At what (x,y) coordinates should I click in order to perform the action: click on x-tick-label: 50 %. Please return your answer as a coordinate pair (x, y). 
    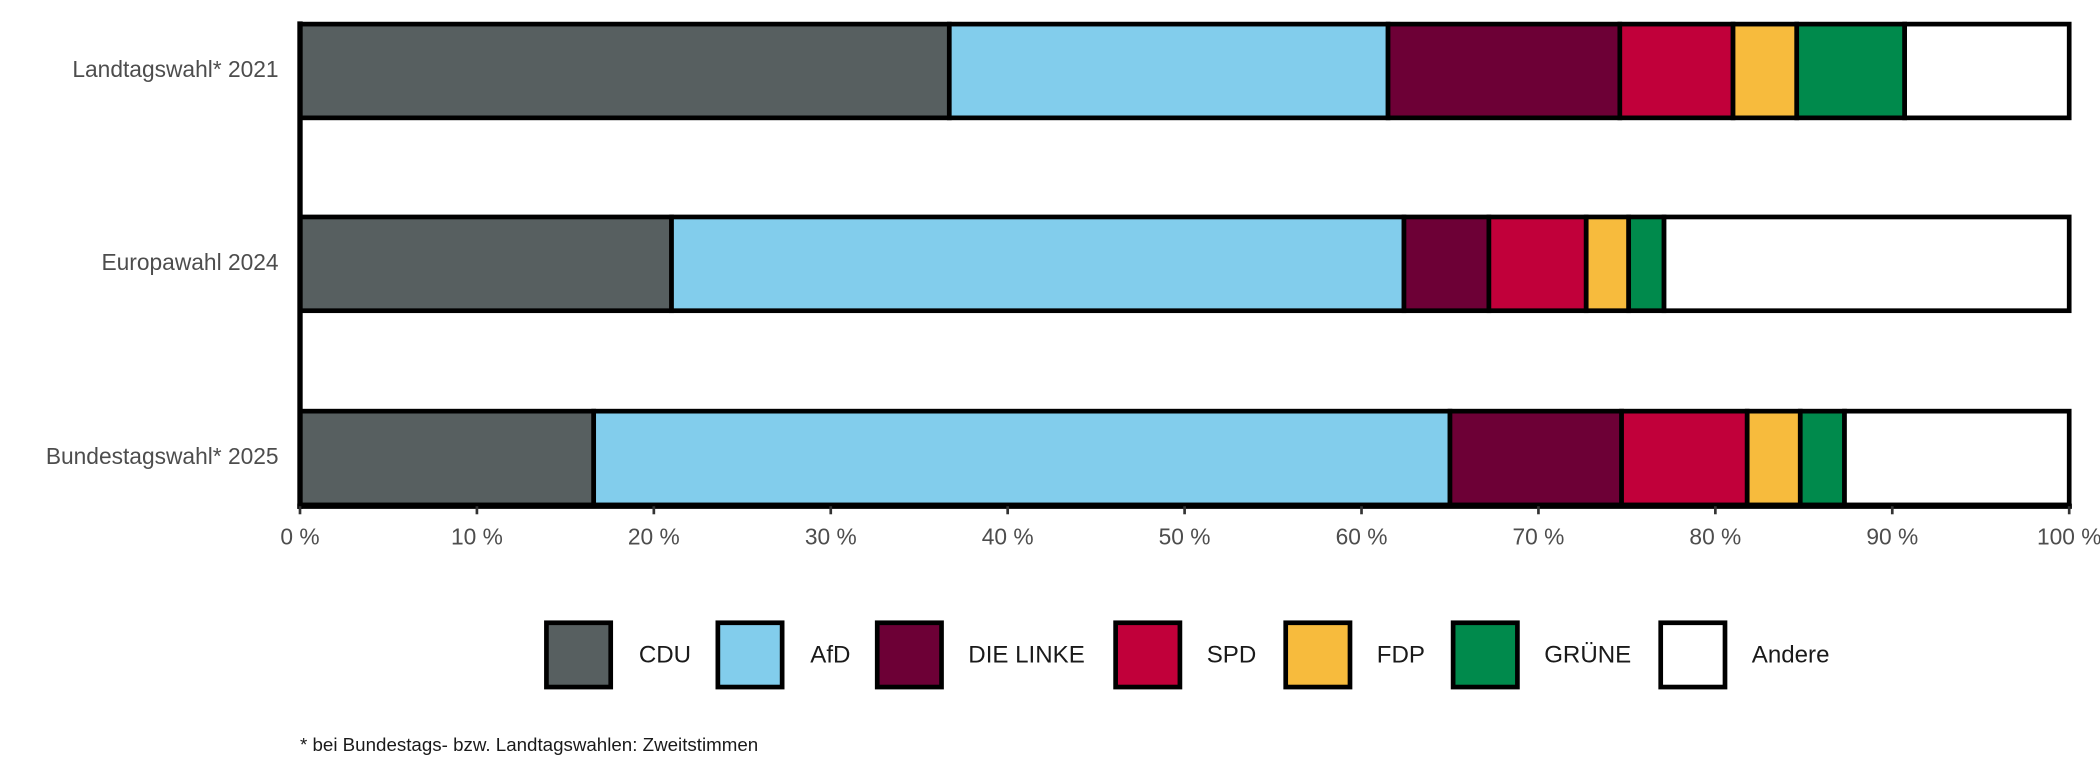
    Looking at the image, I should click on (1185, 536).